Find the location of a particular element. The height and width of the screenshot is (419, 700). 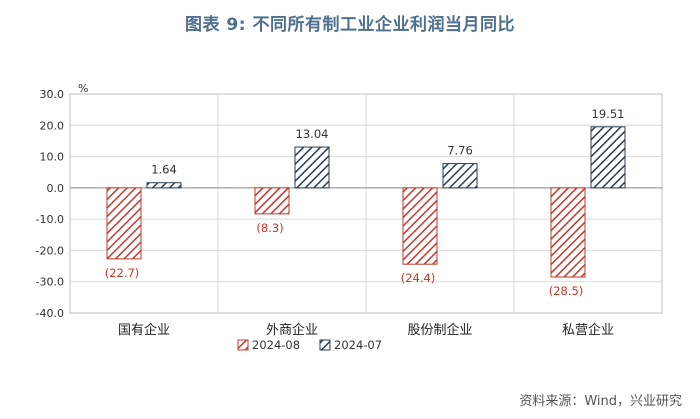

y-unit-label: % is located at coordinates (83, 88).